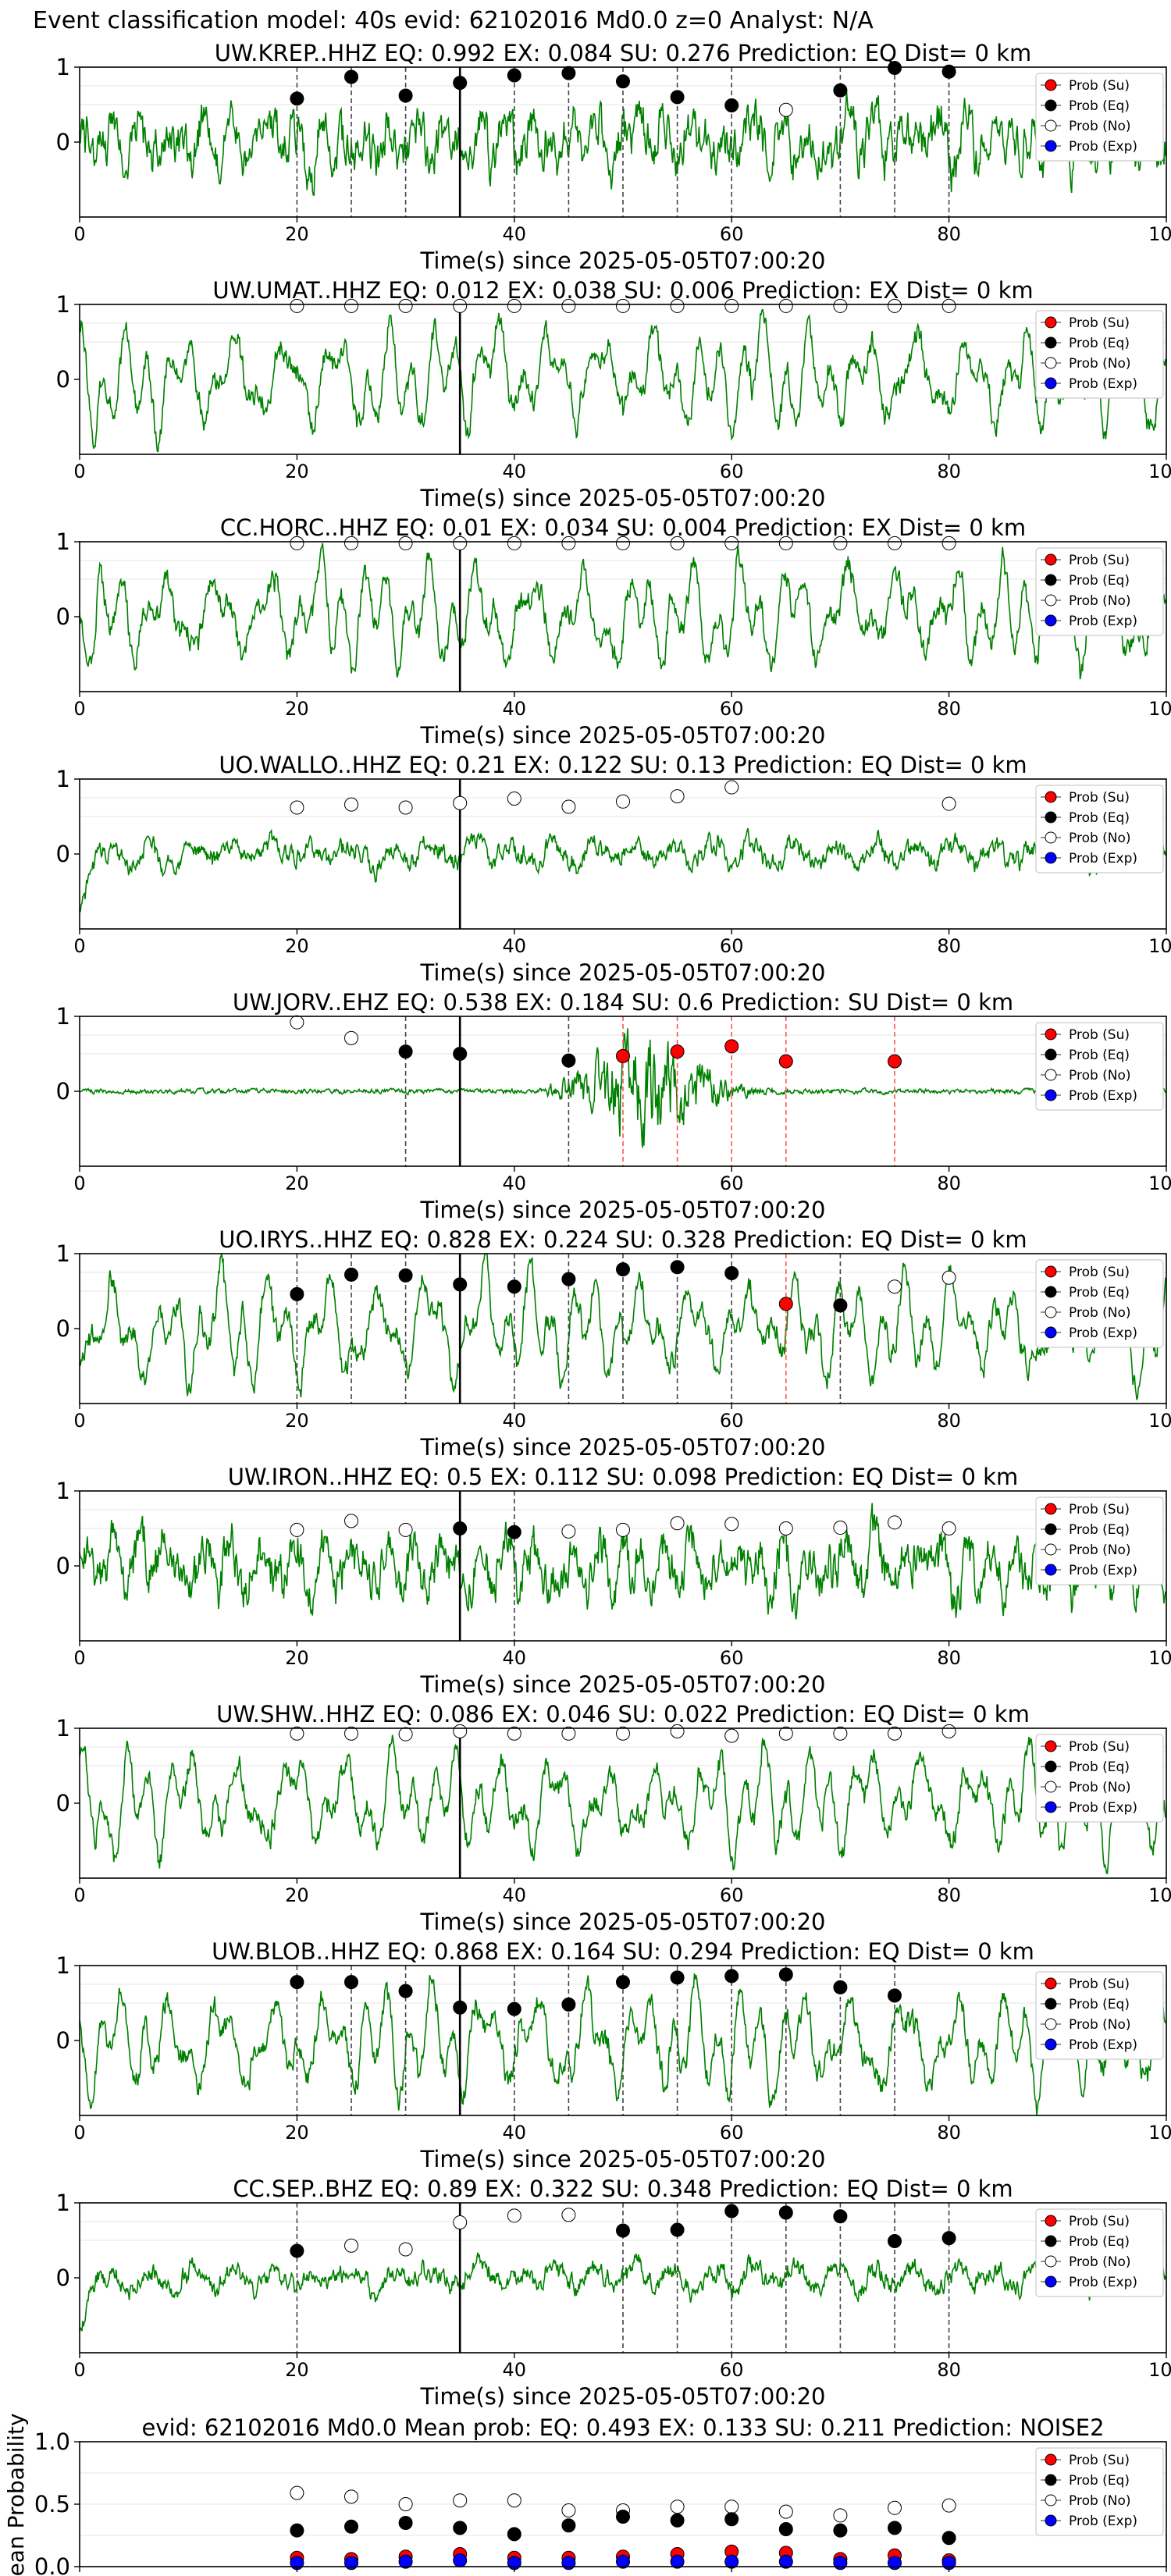  I want to click on prob-point-su, so click(785, 1061).